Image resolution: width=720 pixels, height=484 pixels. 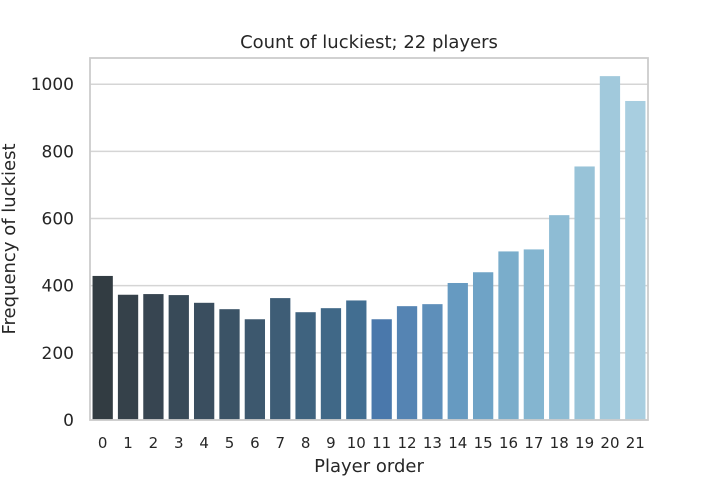 I want to click on y-axis-label: Frequency of luckiest, so click(x=10, y=238).